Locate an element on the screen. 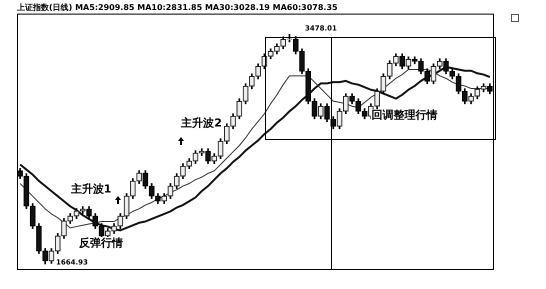  chart-title: 上证指数(日线) MA5:2909.85 MA10:2831.85 MA30:3028.19 MA60:3078.35 is located at coordinates (177, 7).